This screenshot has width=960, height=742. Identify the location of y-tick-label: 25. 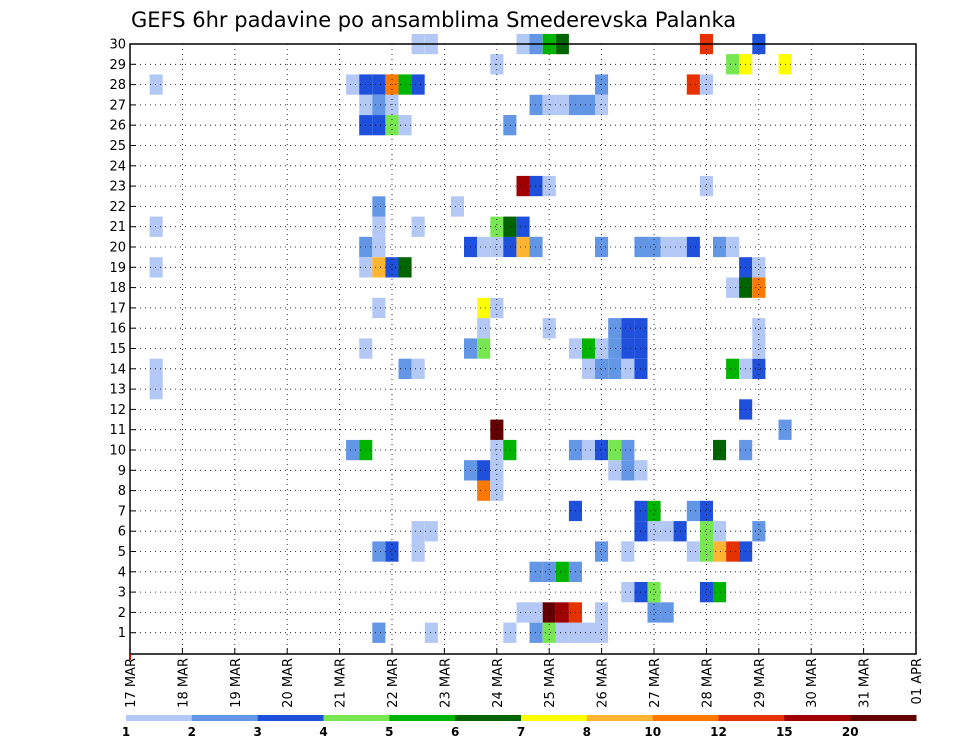
(117, 146).